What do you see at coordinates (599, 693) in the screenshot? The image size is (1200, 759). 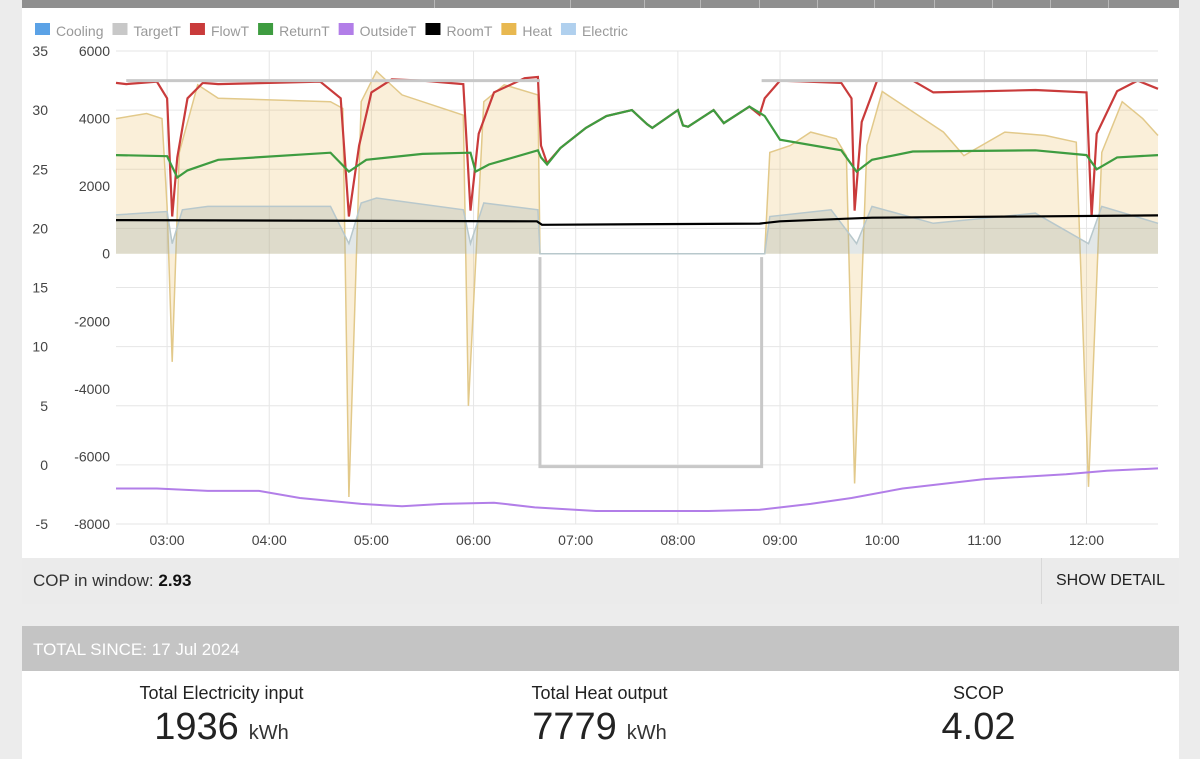 I see `heat-label: Total Heat output` at bounding box center [599, 693].